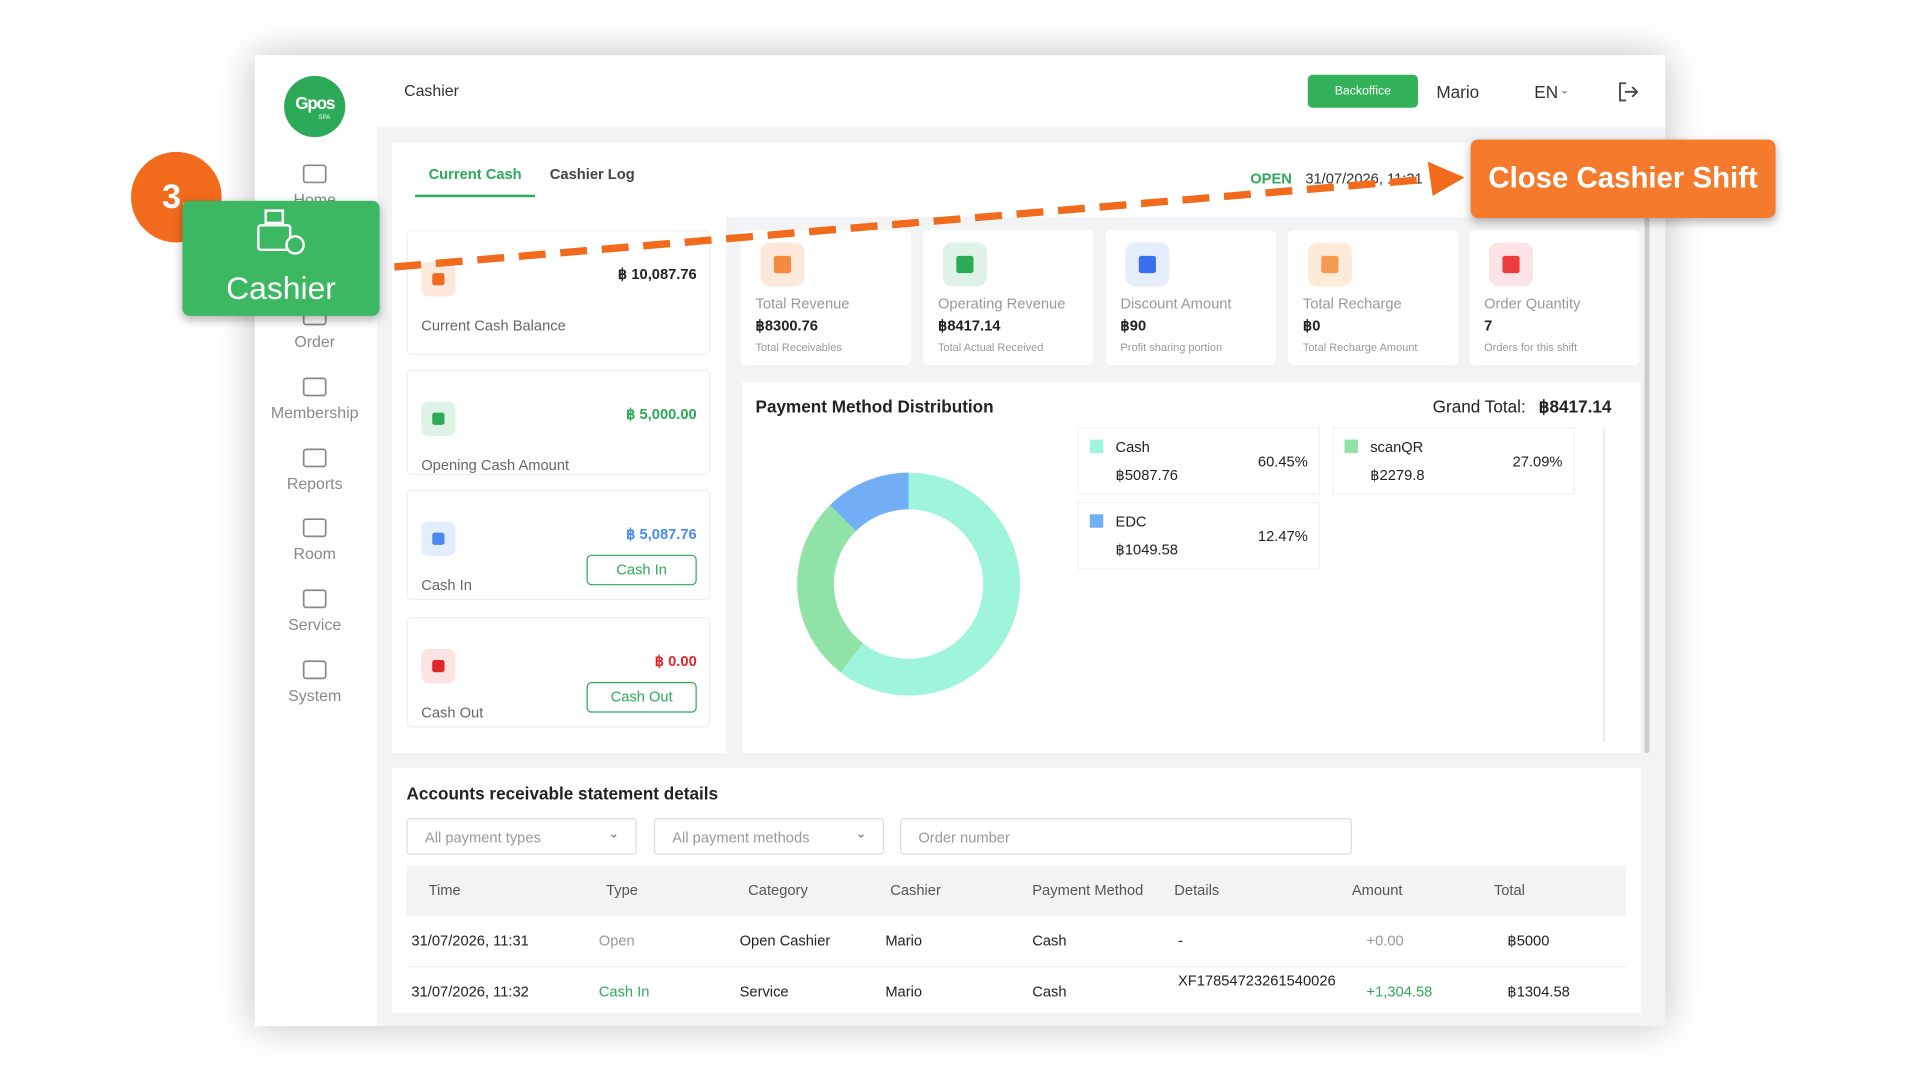 The image size is (1920, 1080). I want to click on nav-item: Reports, so click(314, 483).